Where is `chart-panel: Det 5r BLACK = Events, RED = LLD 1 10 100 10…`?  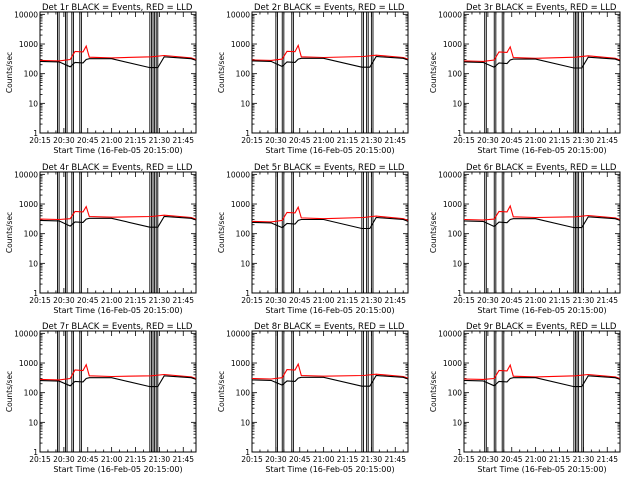
chart-panel: Det 5r BLACK = Events, RED = LLD 1 10 100 10… is located at coordinates (313, 239).